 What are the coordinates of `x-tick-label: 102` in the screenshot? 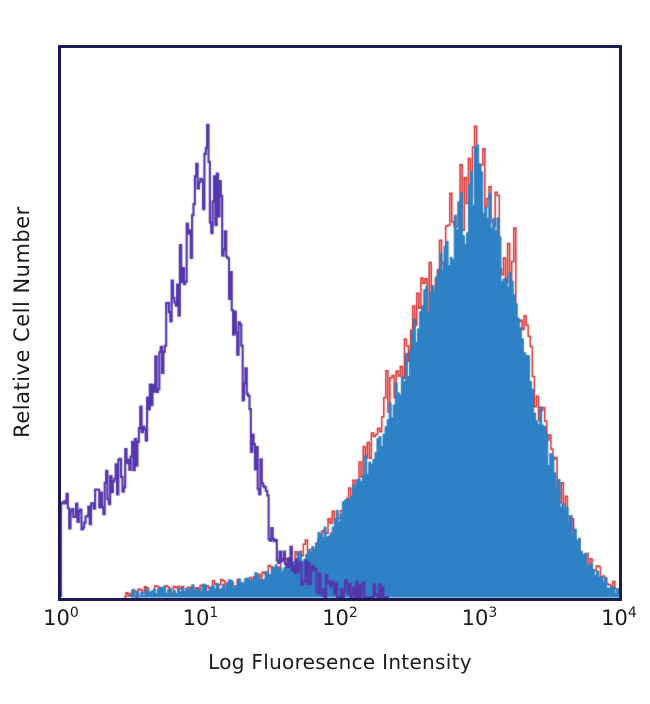 It's located at (340, 617).